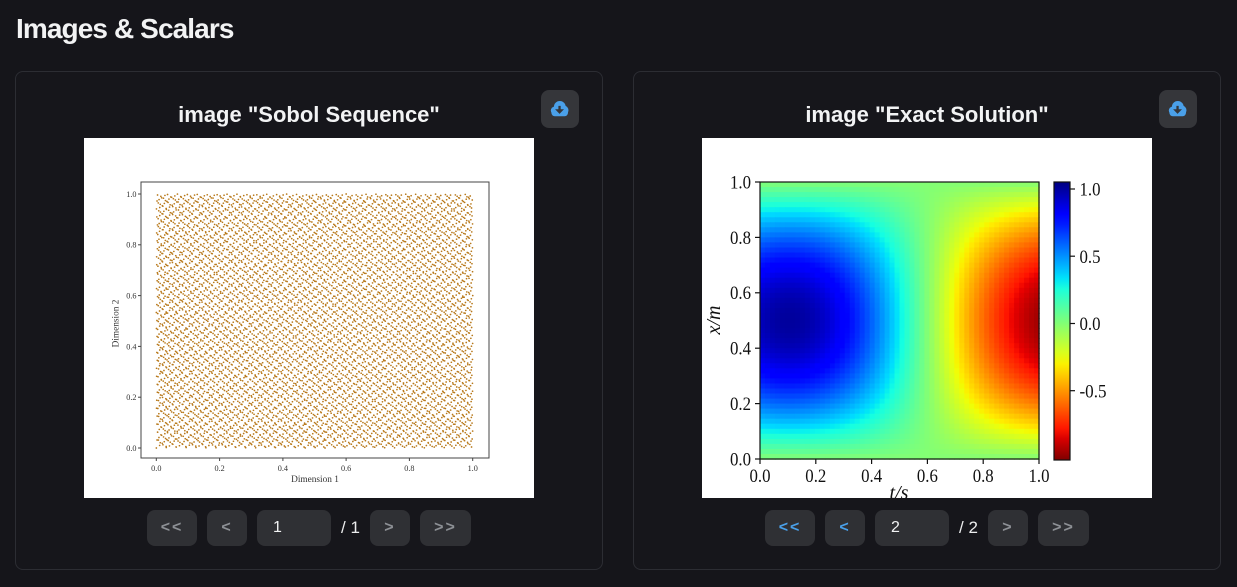 This screenshot has width=1237, height=587. I want to click on svg-text: -0.5, so click(1093, 391).